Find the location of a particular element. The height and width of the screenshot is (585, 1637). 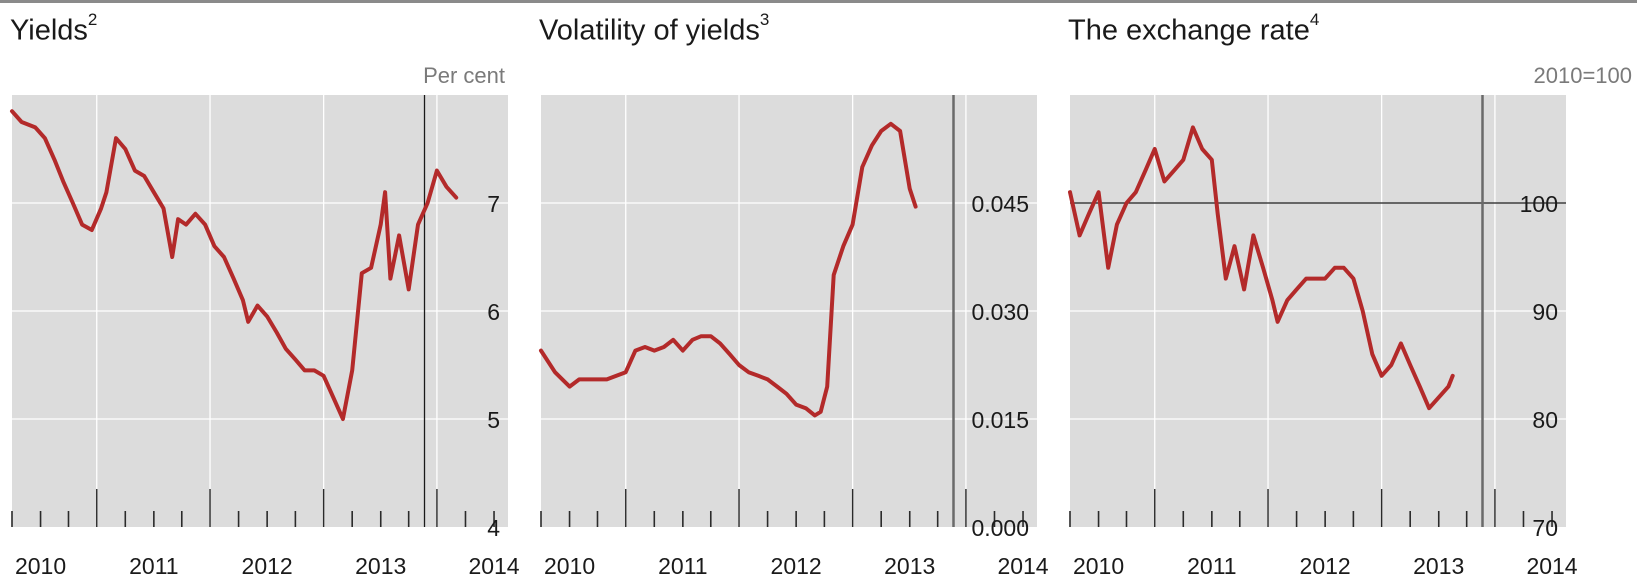

volatility-x-tick-label: 2012 is located at coordinates (796, 566).